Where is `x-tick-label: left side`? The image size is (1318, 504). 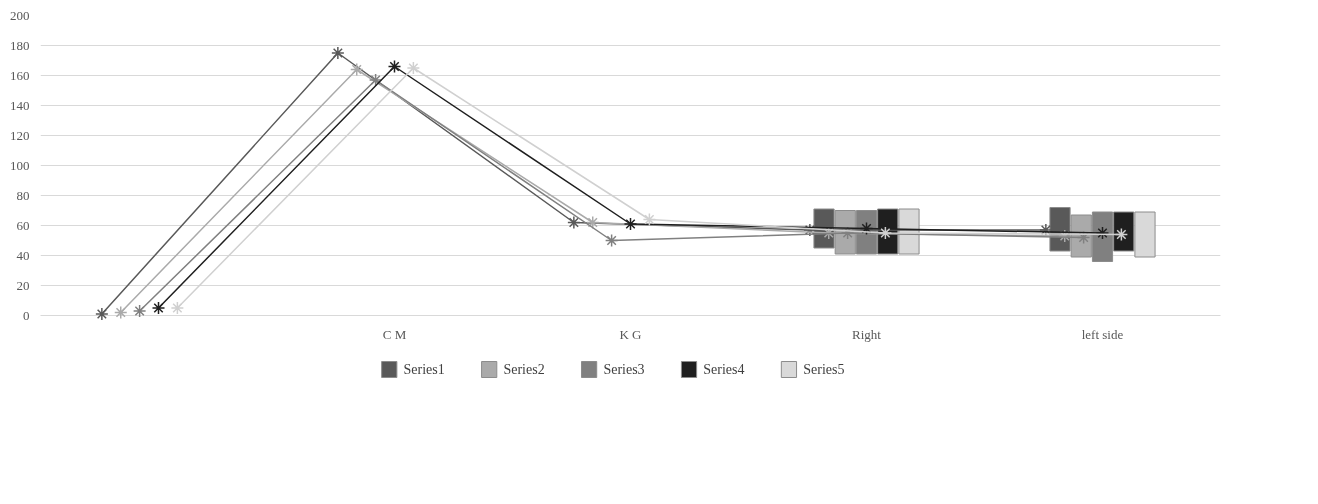 x-tick-label: left side is located at coordinates (1102, 334).